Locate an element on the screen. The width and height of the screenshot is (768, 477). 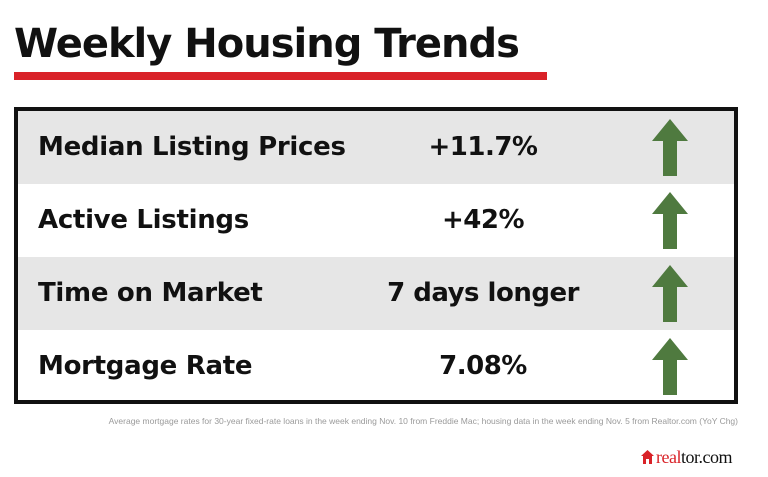
row-value: 7.08% is located at coordinates (483, 366).